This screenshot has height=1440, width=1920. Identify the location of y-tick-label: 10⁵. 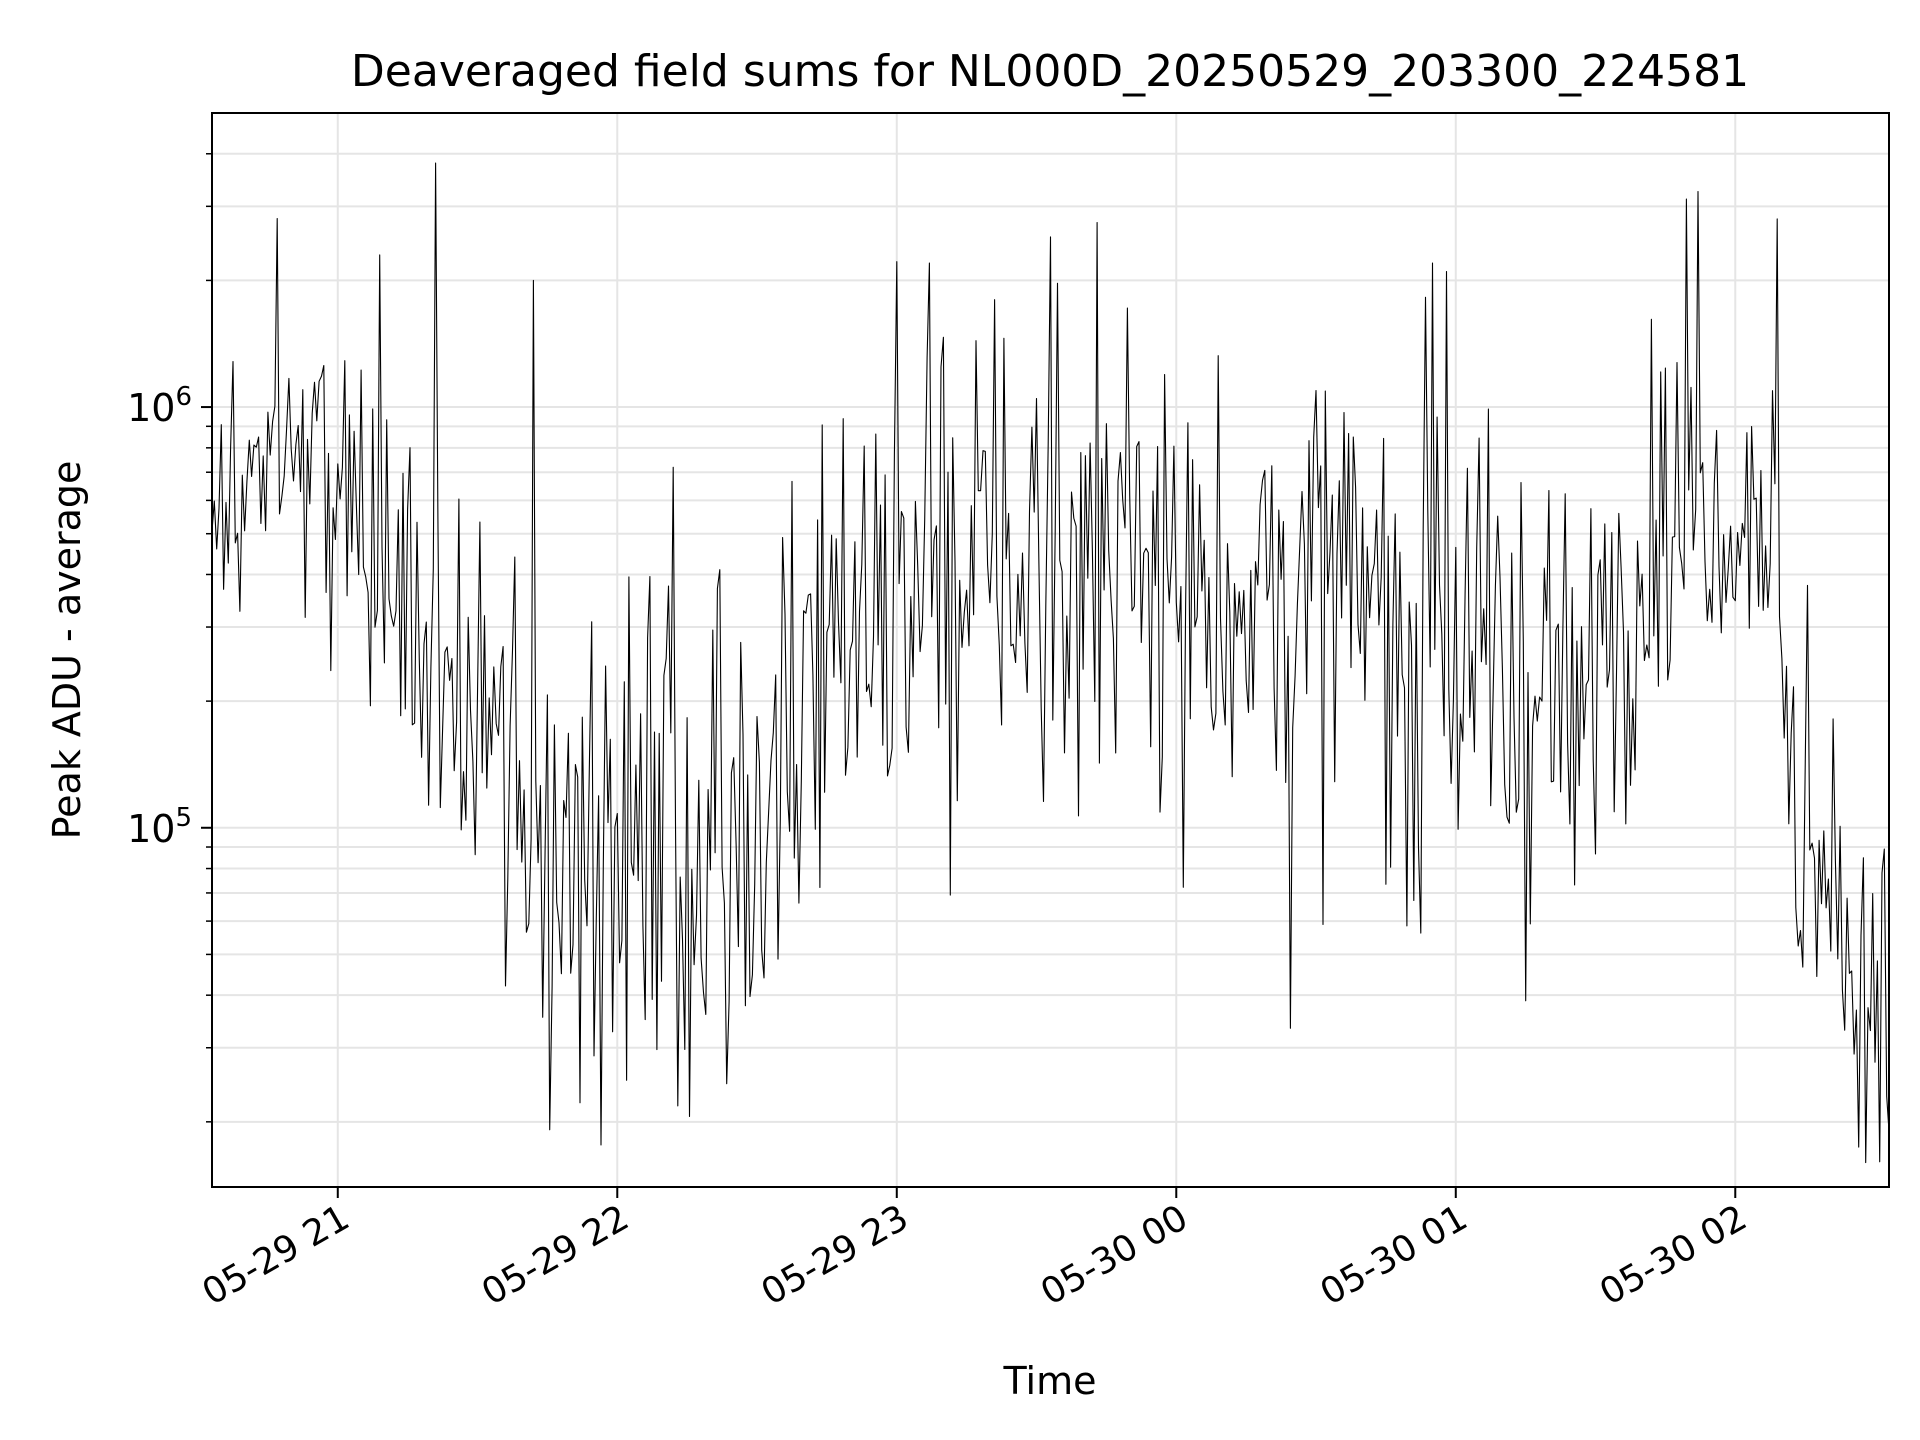
(159, 827).